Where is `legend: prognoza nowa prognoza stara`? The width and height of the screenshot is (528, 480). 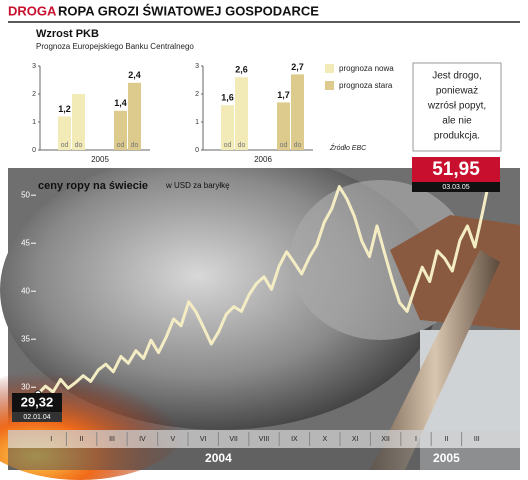
legend: prognoza nowa prognoza stara is located at coordinates (359, 77).